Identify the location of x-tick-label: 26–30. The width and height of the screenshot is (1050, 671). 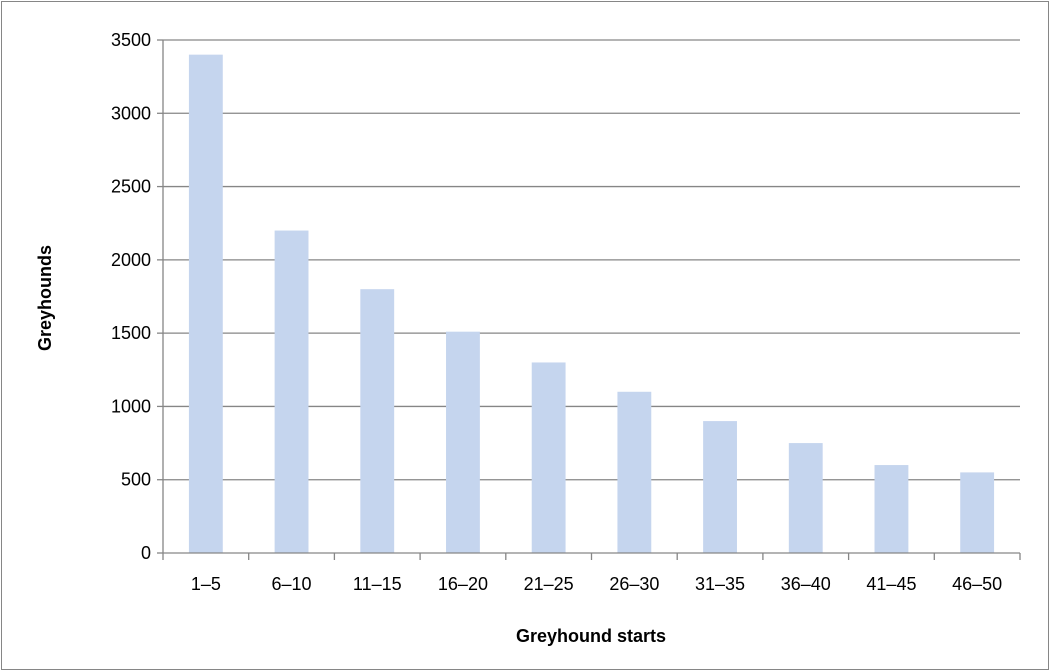
(634, 584).